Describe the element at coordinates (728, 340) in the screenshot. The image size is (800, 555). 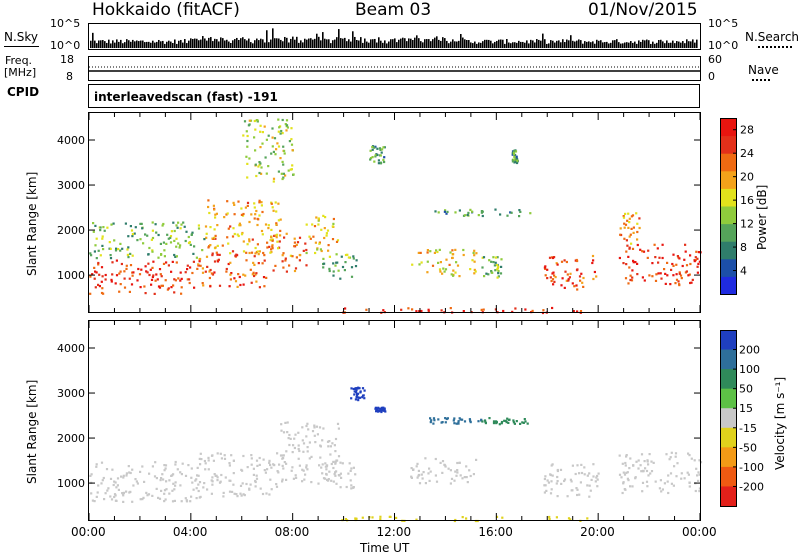
I see `vel-cbar-cell` at that location.